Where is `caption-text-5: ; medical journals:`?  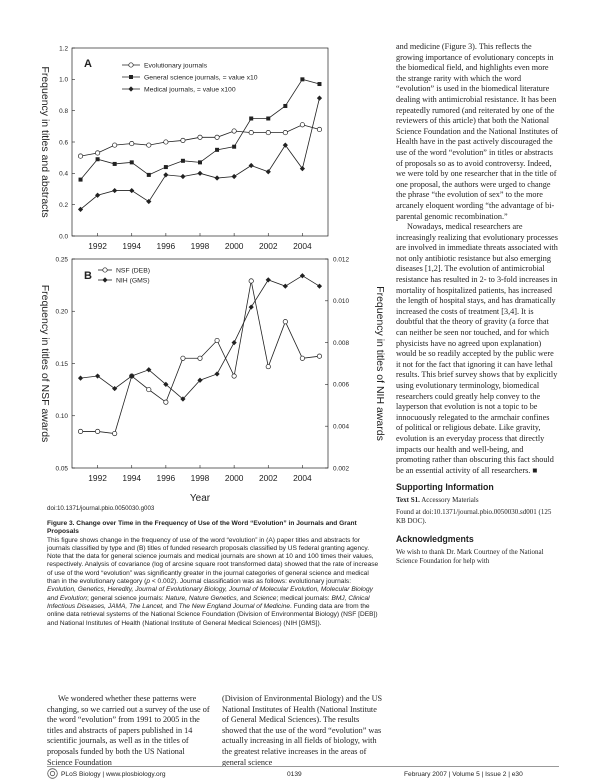 caption-text-5: ; medical journals: is located at coordinates (304, 598).